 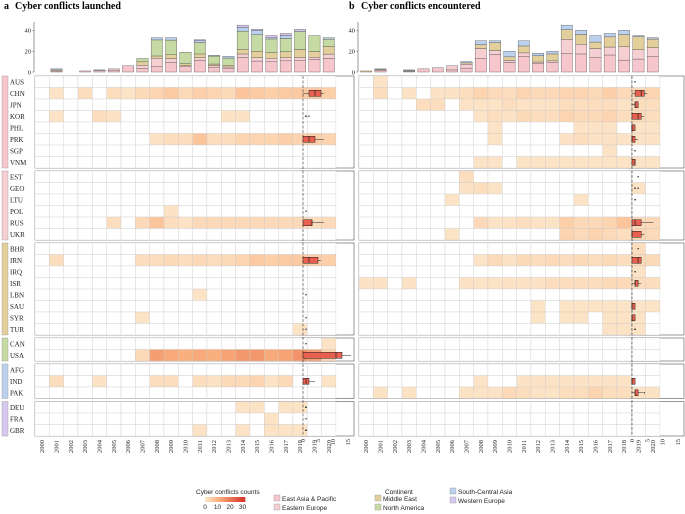 I want to click on year-tick-label: 2017, so click(x=610, y=446).